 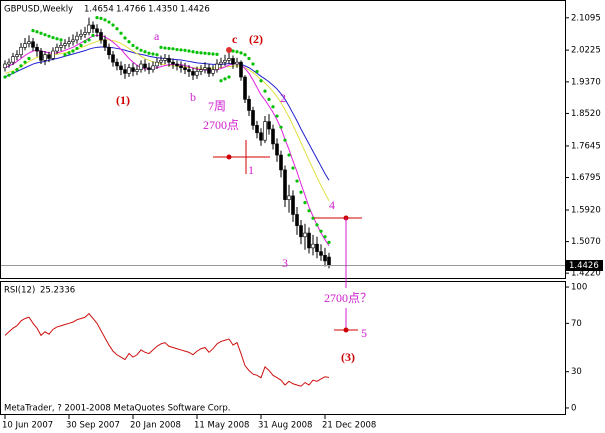 What do you see at coordinates (251, 170) in the screenshot?
I see `annotation: 1` at bounding box center [251, 170].